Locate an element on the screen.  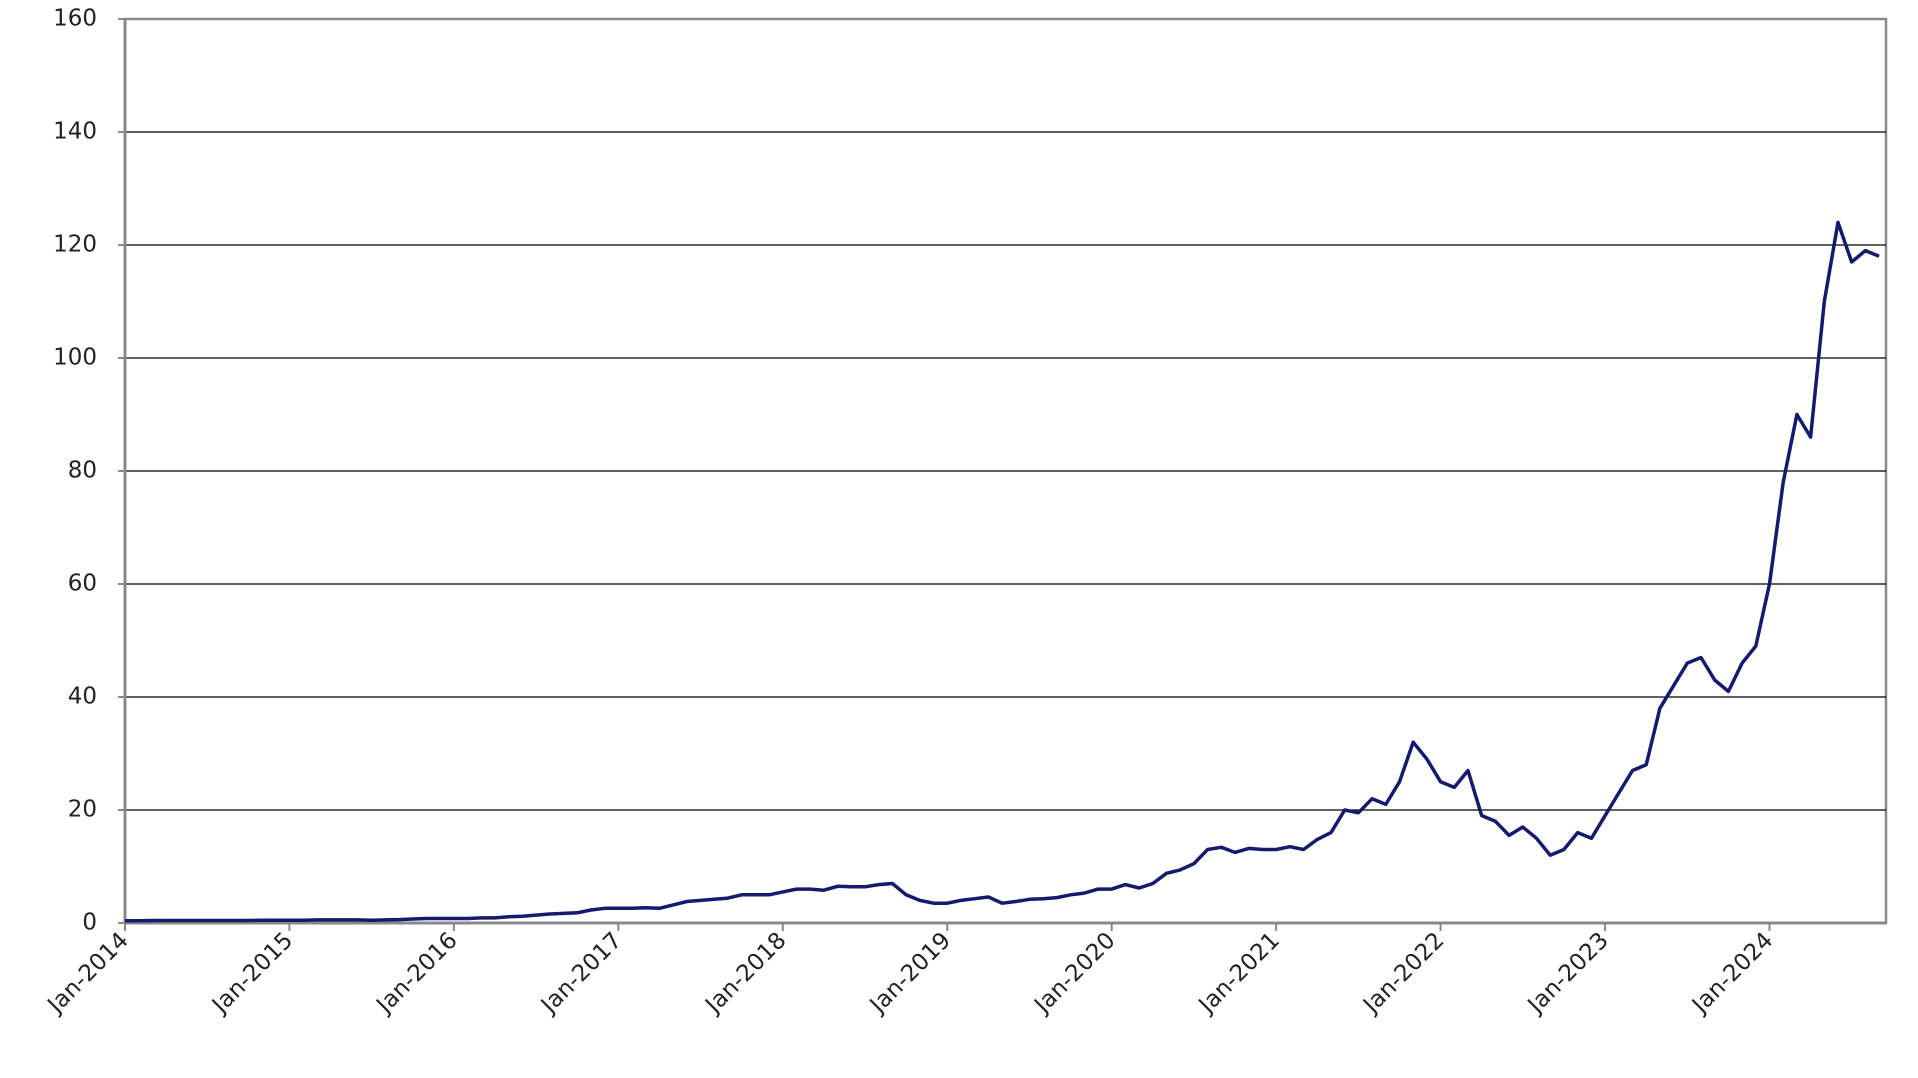
y-tick-label: 40 is located at coordinates (82, 697).